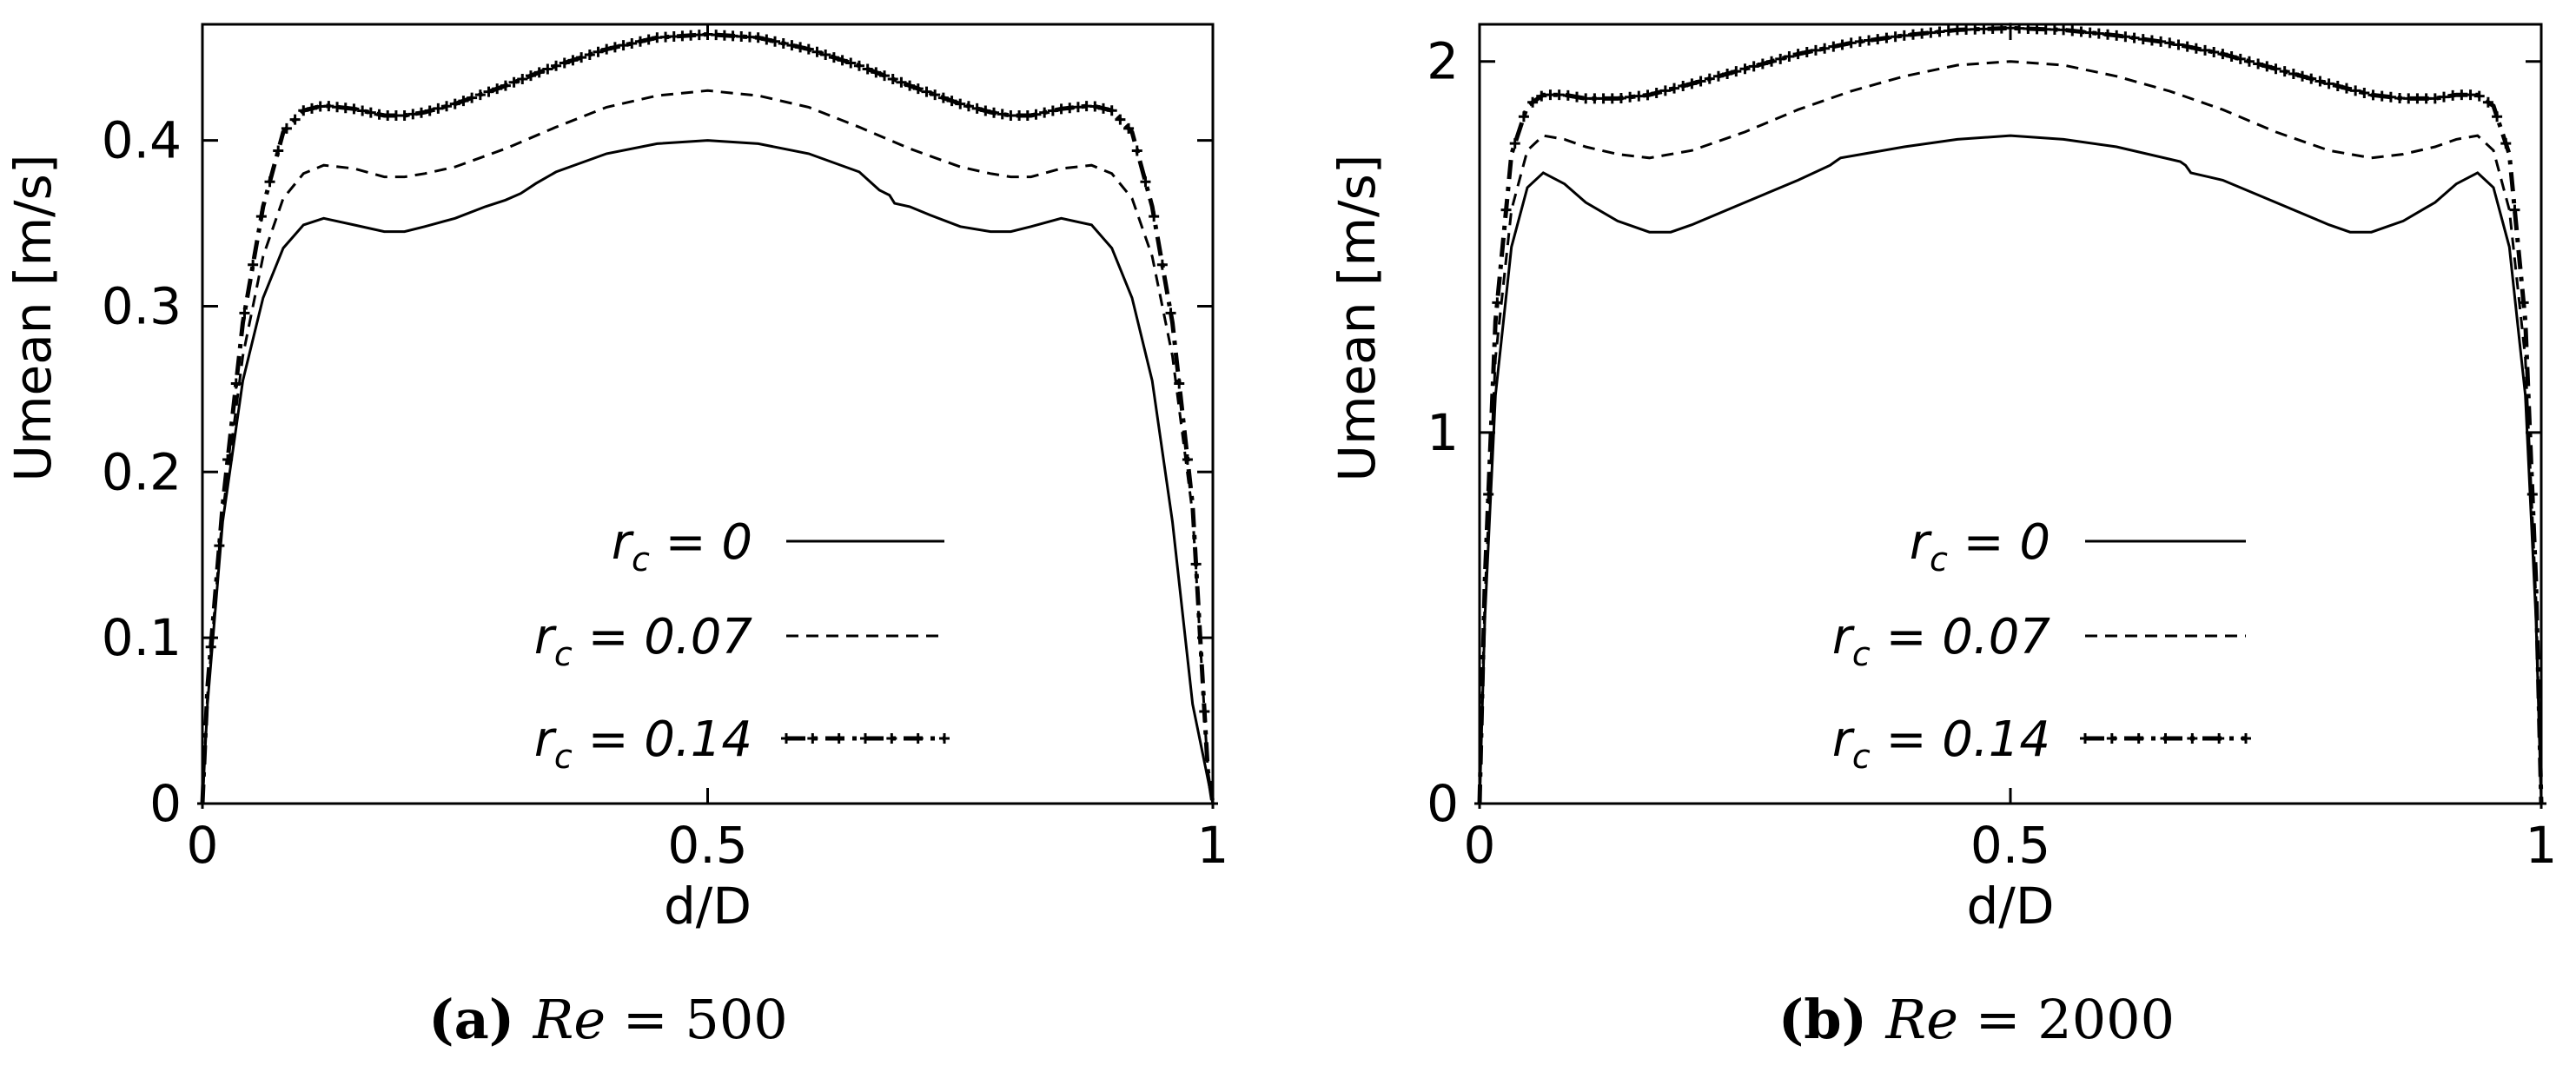 The height and width of the screenshot is (1072, 2576). What do you see at coordinates (142, 637) in the screenshot?
I see `y-tick-label: 0.1` at bounding box center [142, 637].